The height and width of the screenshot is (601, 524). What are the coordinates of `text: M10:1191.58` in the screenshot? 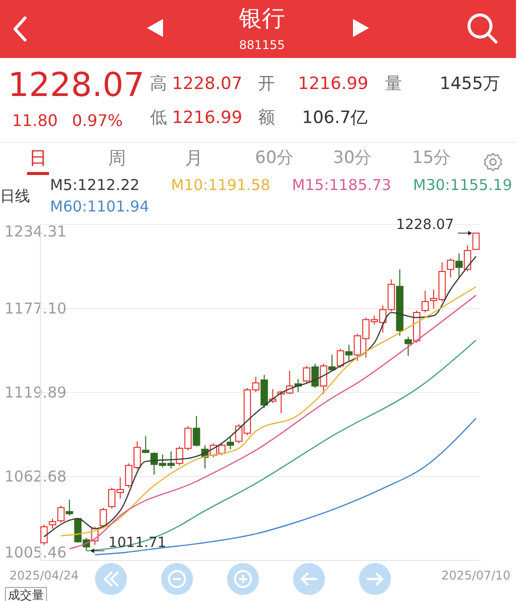 It's located at (220, 185).